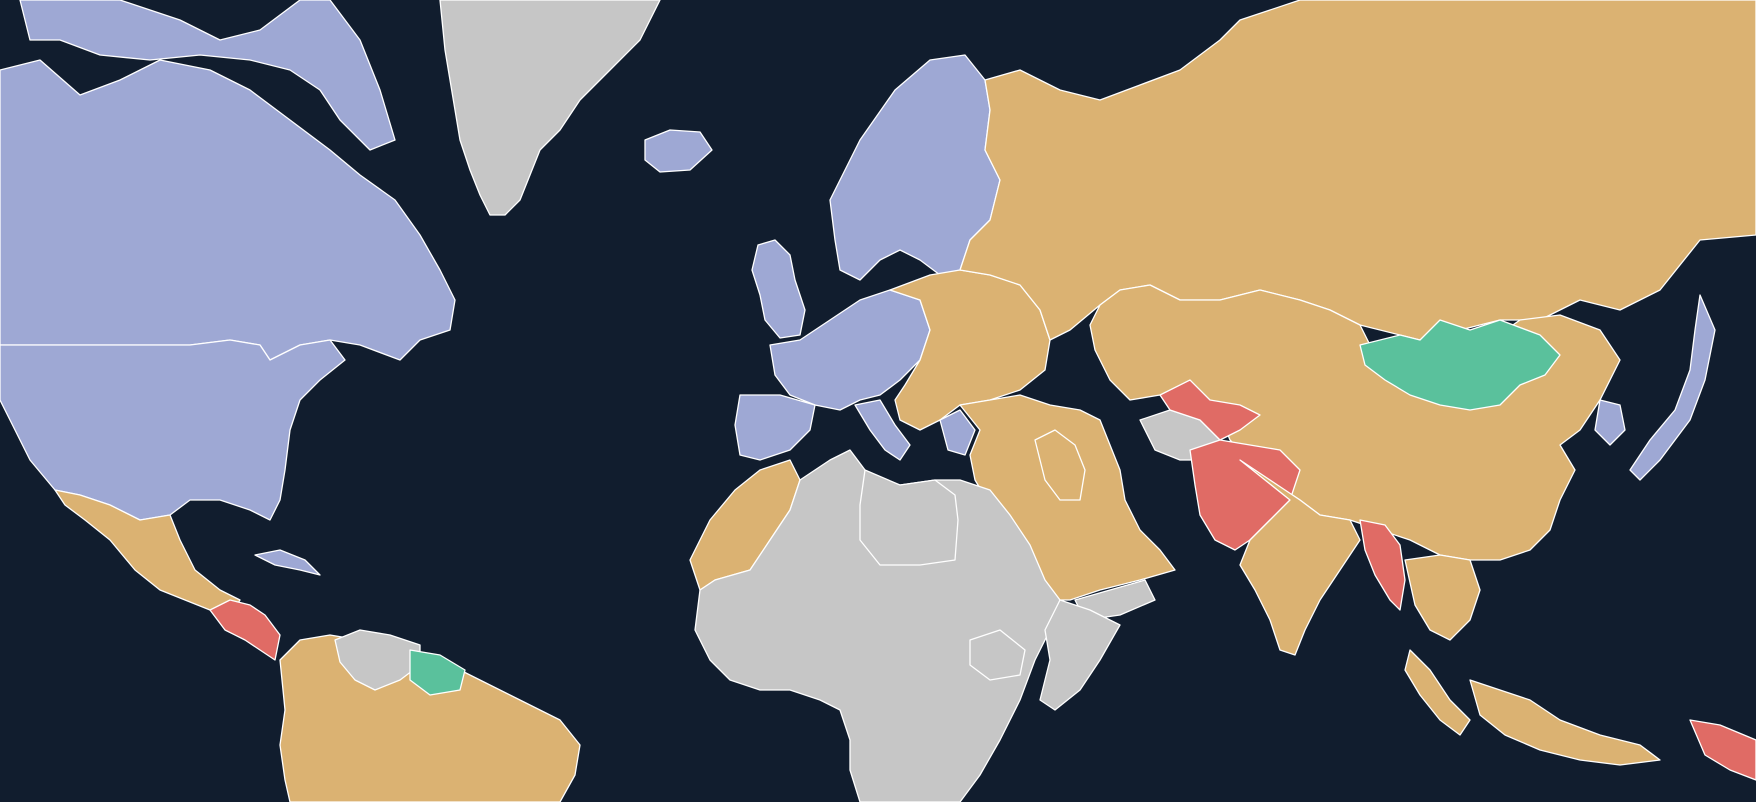 This screenshot has width=1756, height=802. I want to click on region-guianas, so click(437, 672).